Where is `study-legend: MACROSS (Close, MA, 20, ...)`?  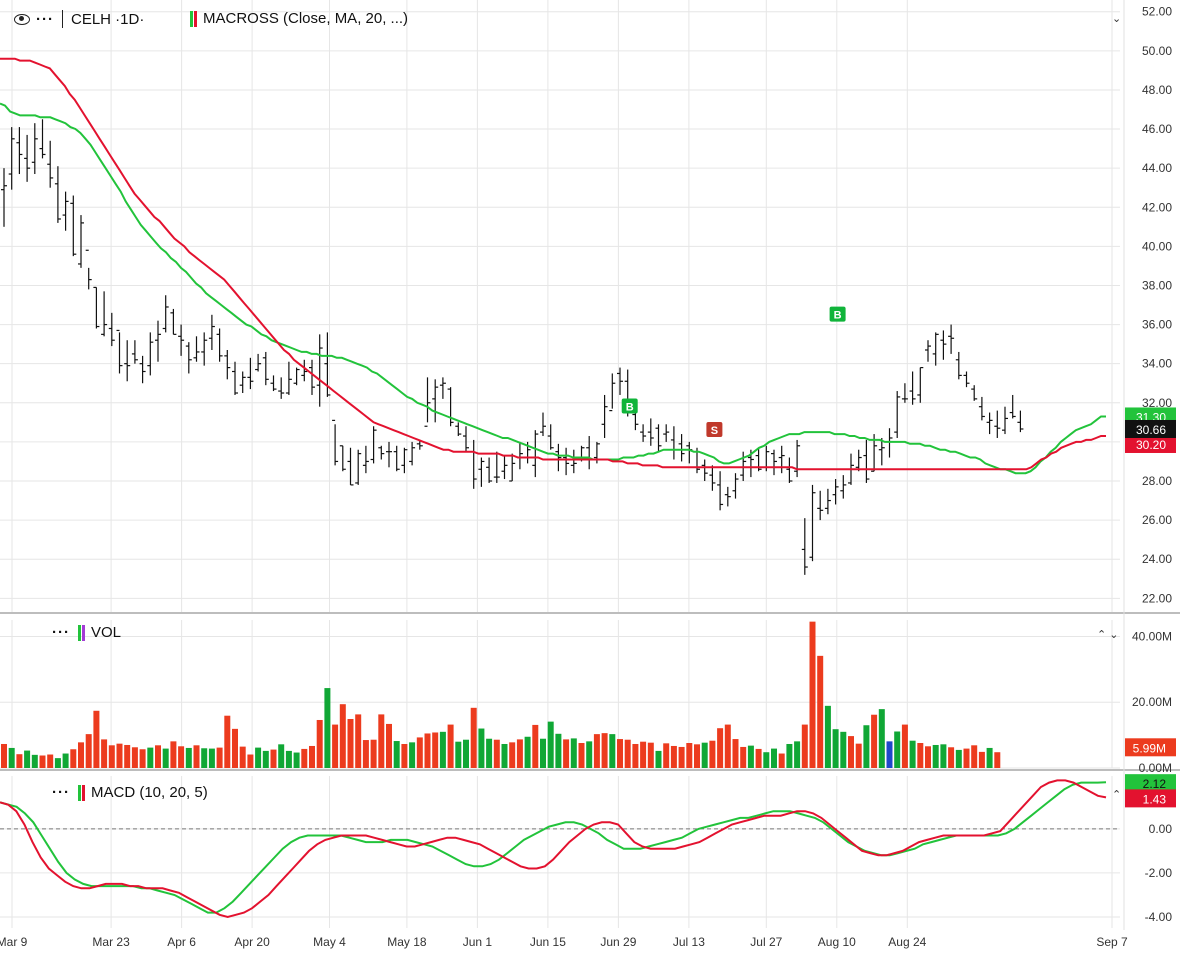 study-legend: MACROSS (Close, MA, 20, ...) is located at coordinates (299, 18).